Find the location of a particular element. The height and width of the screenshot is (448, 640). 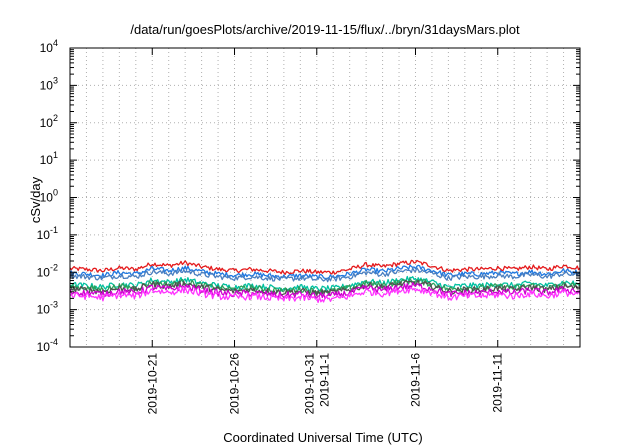

x-tick-label: 2019-10-26 is located at coordinates (235, 384).